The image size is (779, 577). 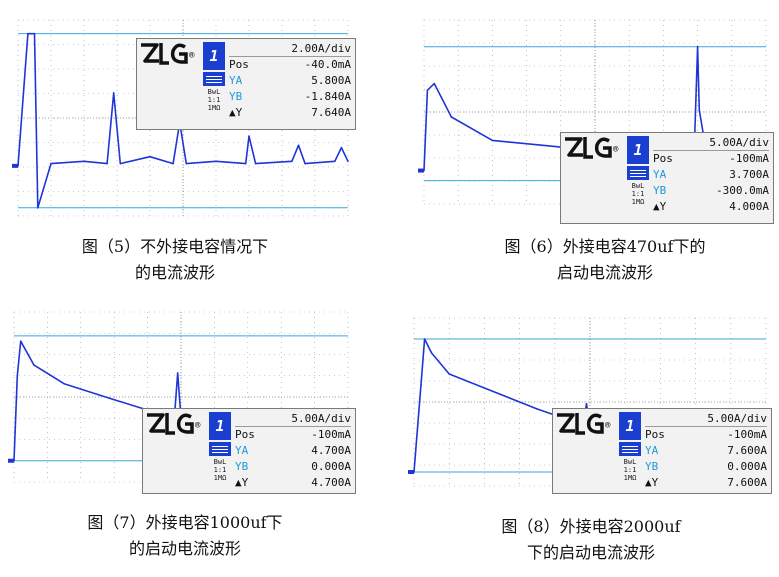 What do you see at coordinates (321, 418) in the screenshot?
I see `volts-div-value: 5.00A/div` at bounding box center [321, 418].